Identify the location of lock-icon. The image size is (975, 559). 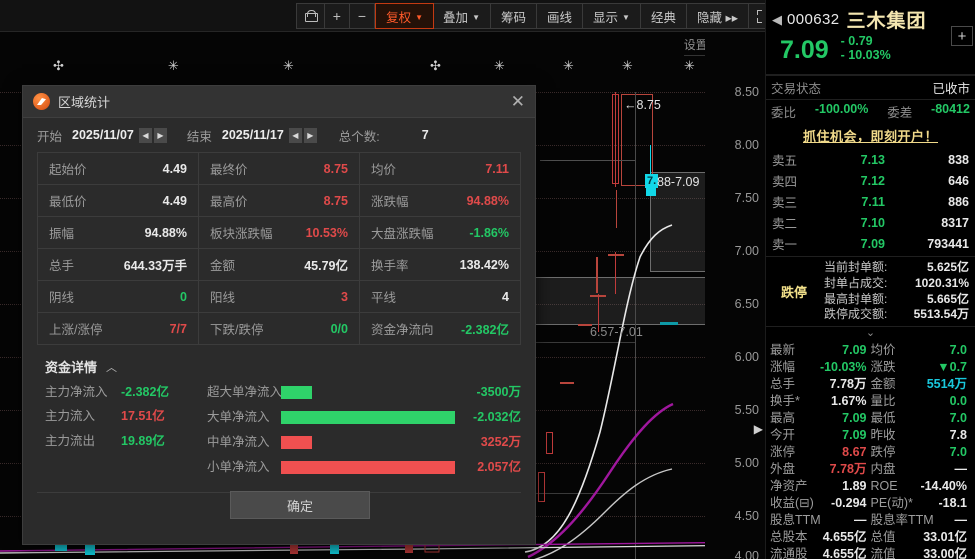
(311, 16).